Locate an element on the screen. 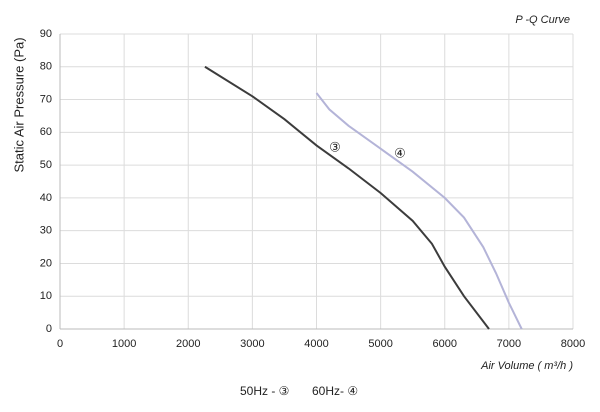 This screenshot has height=412, width=600. y-axis-label: Static Air Pressure (Pa) is located at coordinates (18, 104).